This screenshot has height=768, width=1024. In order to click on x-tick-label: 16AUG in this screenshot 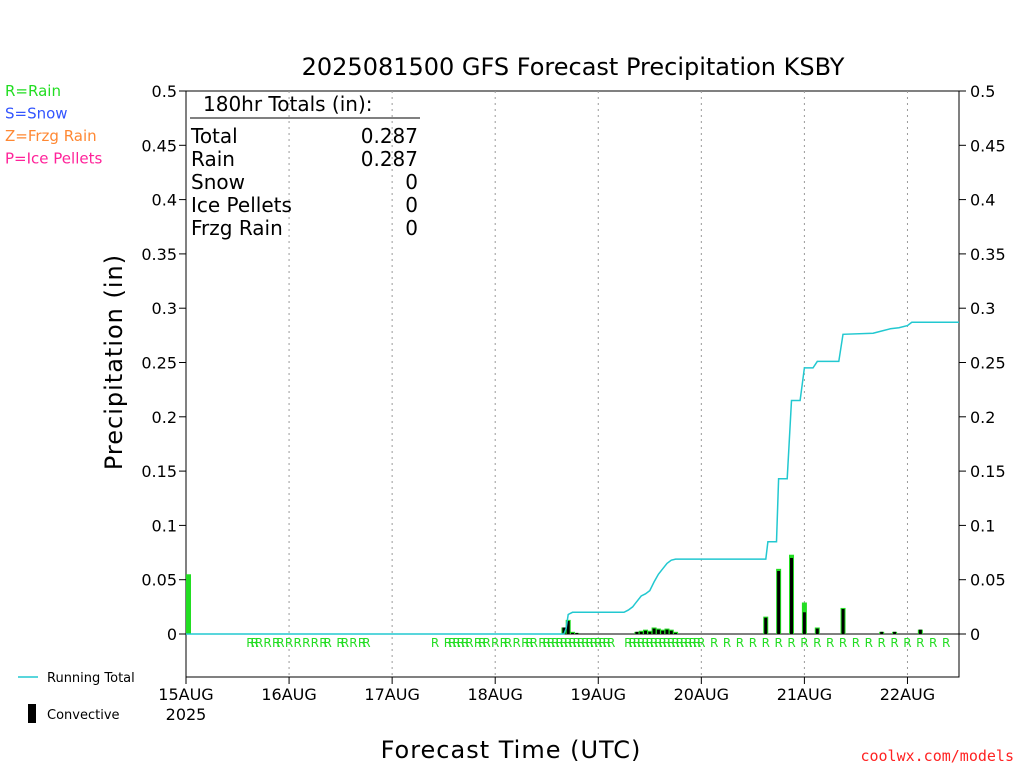, I will do `click(288, 694)`.